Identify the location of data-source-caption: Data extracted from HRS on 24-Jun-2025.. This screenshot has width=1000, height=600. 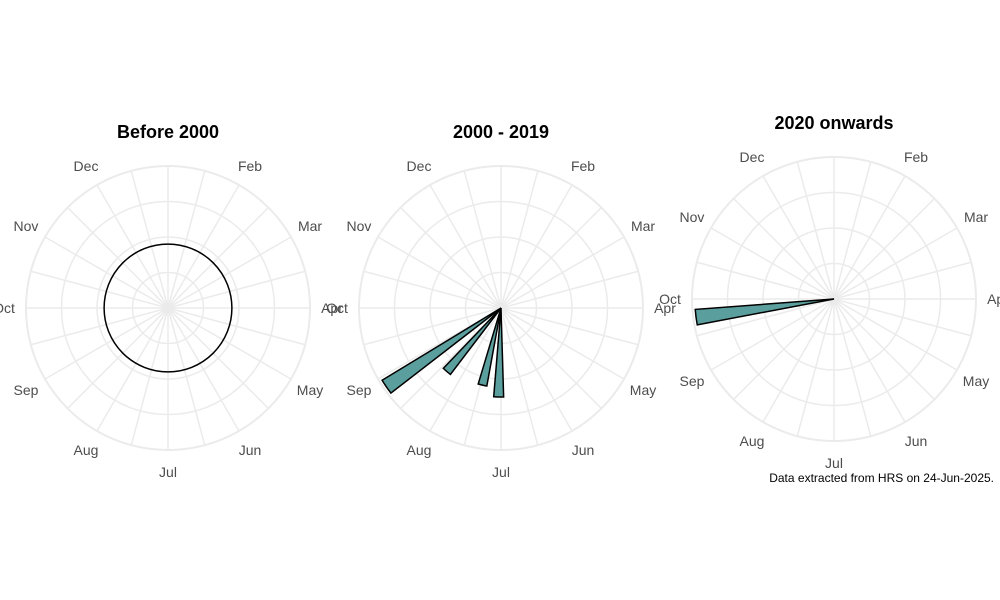
(881, 478).